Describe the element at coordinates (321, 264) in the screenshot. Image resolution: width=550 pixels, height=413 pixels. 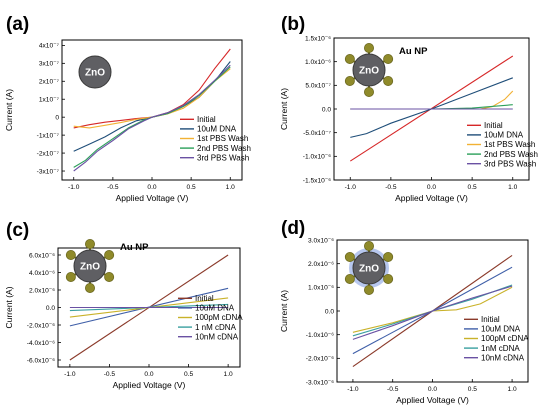
I see `y-tick-label: 2.0x10⁻⁶` at that location.